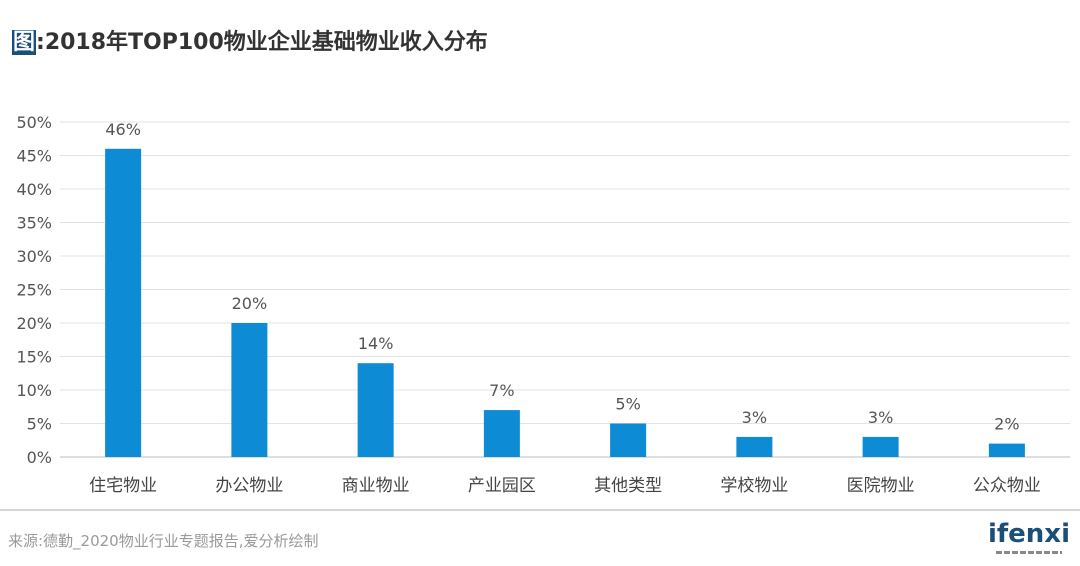 The width and height of the screenshot is (1080, 566). I want to click on data-label: 2%, so click(1006, 424).